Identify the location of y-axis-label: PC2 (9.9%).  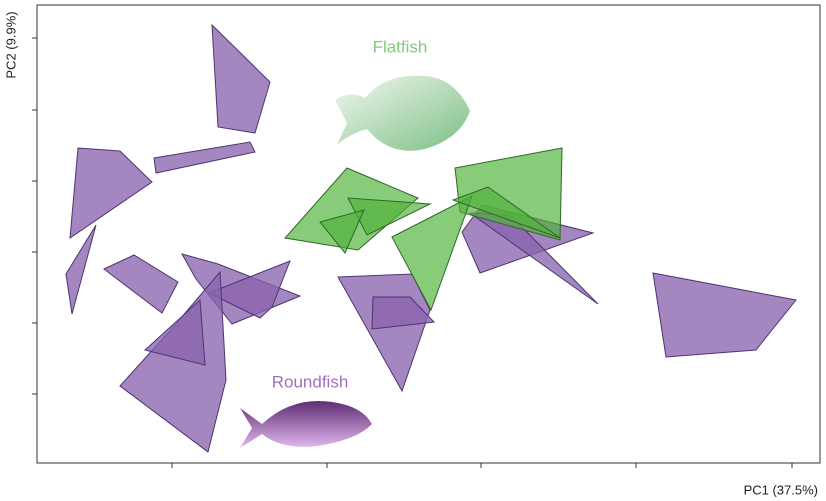
(10, 44).